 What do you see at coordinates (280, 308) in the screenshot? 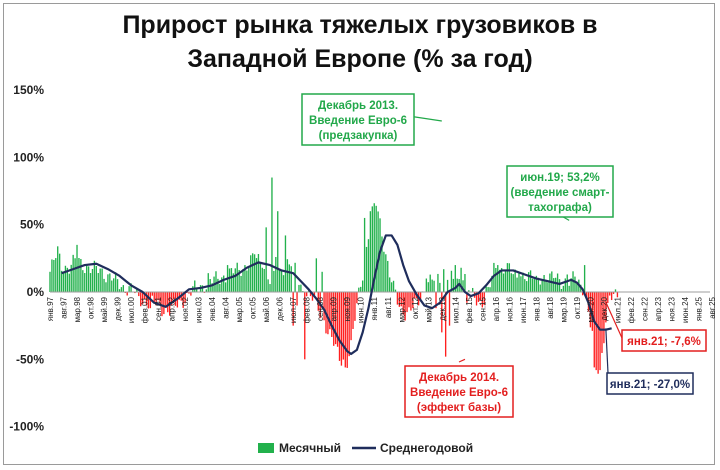
I see `x-tick-label: дек.06` at bounding box center [280, 308].